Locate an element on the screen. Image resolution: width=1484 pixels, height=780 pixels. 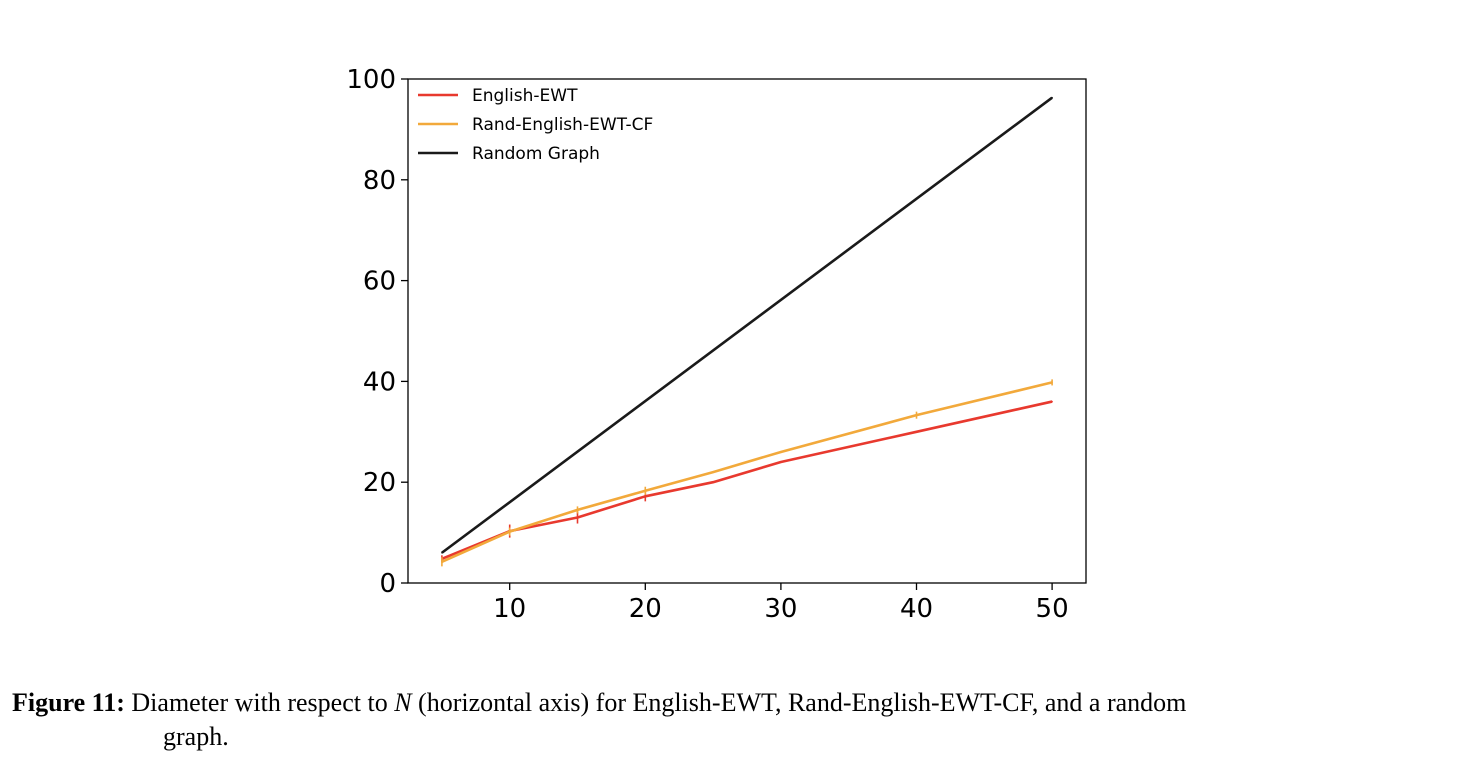
caption-line-2: graph. is located at coordinates (196, 736).